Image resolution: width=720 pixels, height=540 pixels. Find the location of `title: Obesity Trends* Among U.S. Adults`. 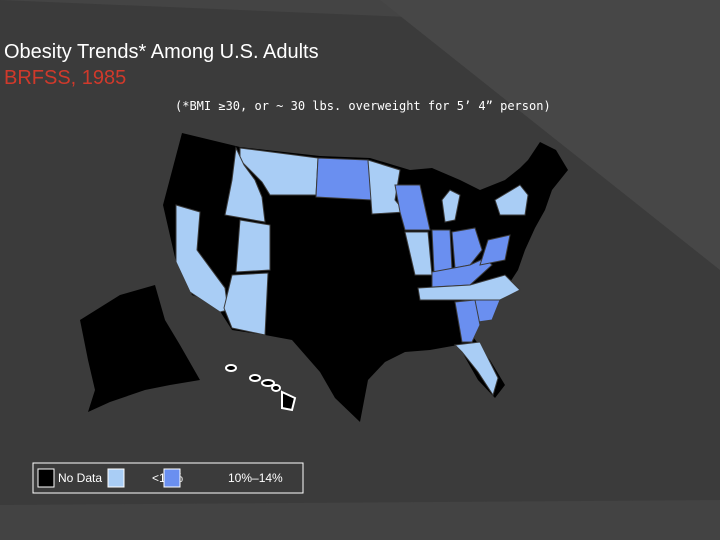

title: Obesity Trends* Among U.S. Adults is located at coordinates (161, 52).